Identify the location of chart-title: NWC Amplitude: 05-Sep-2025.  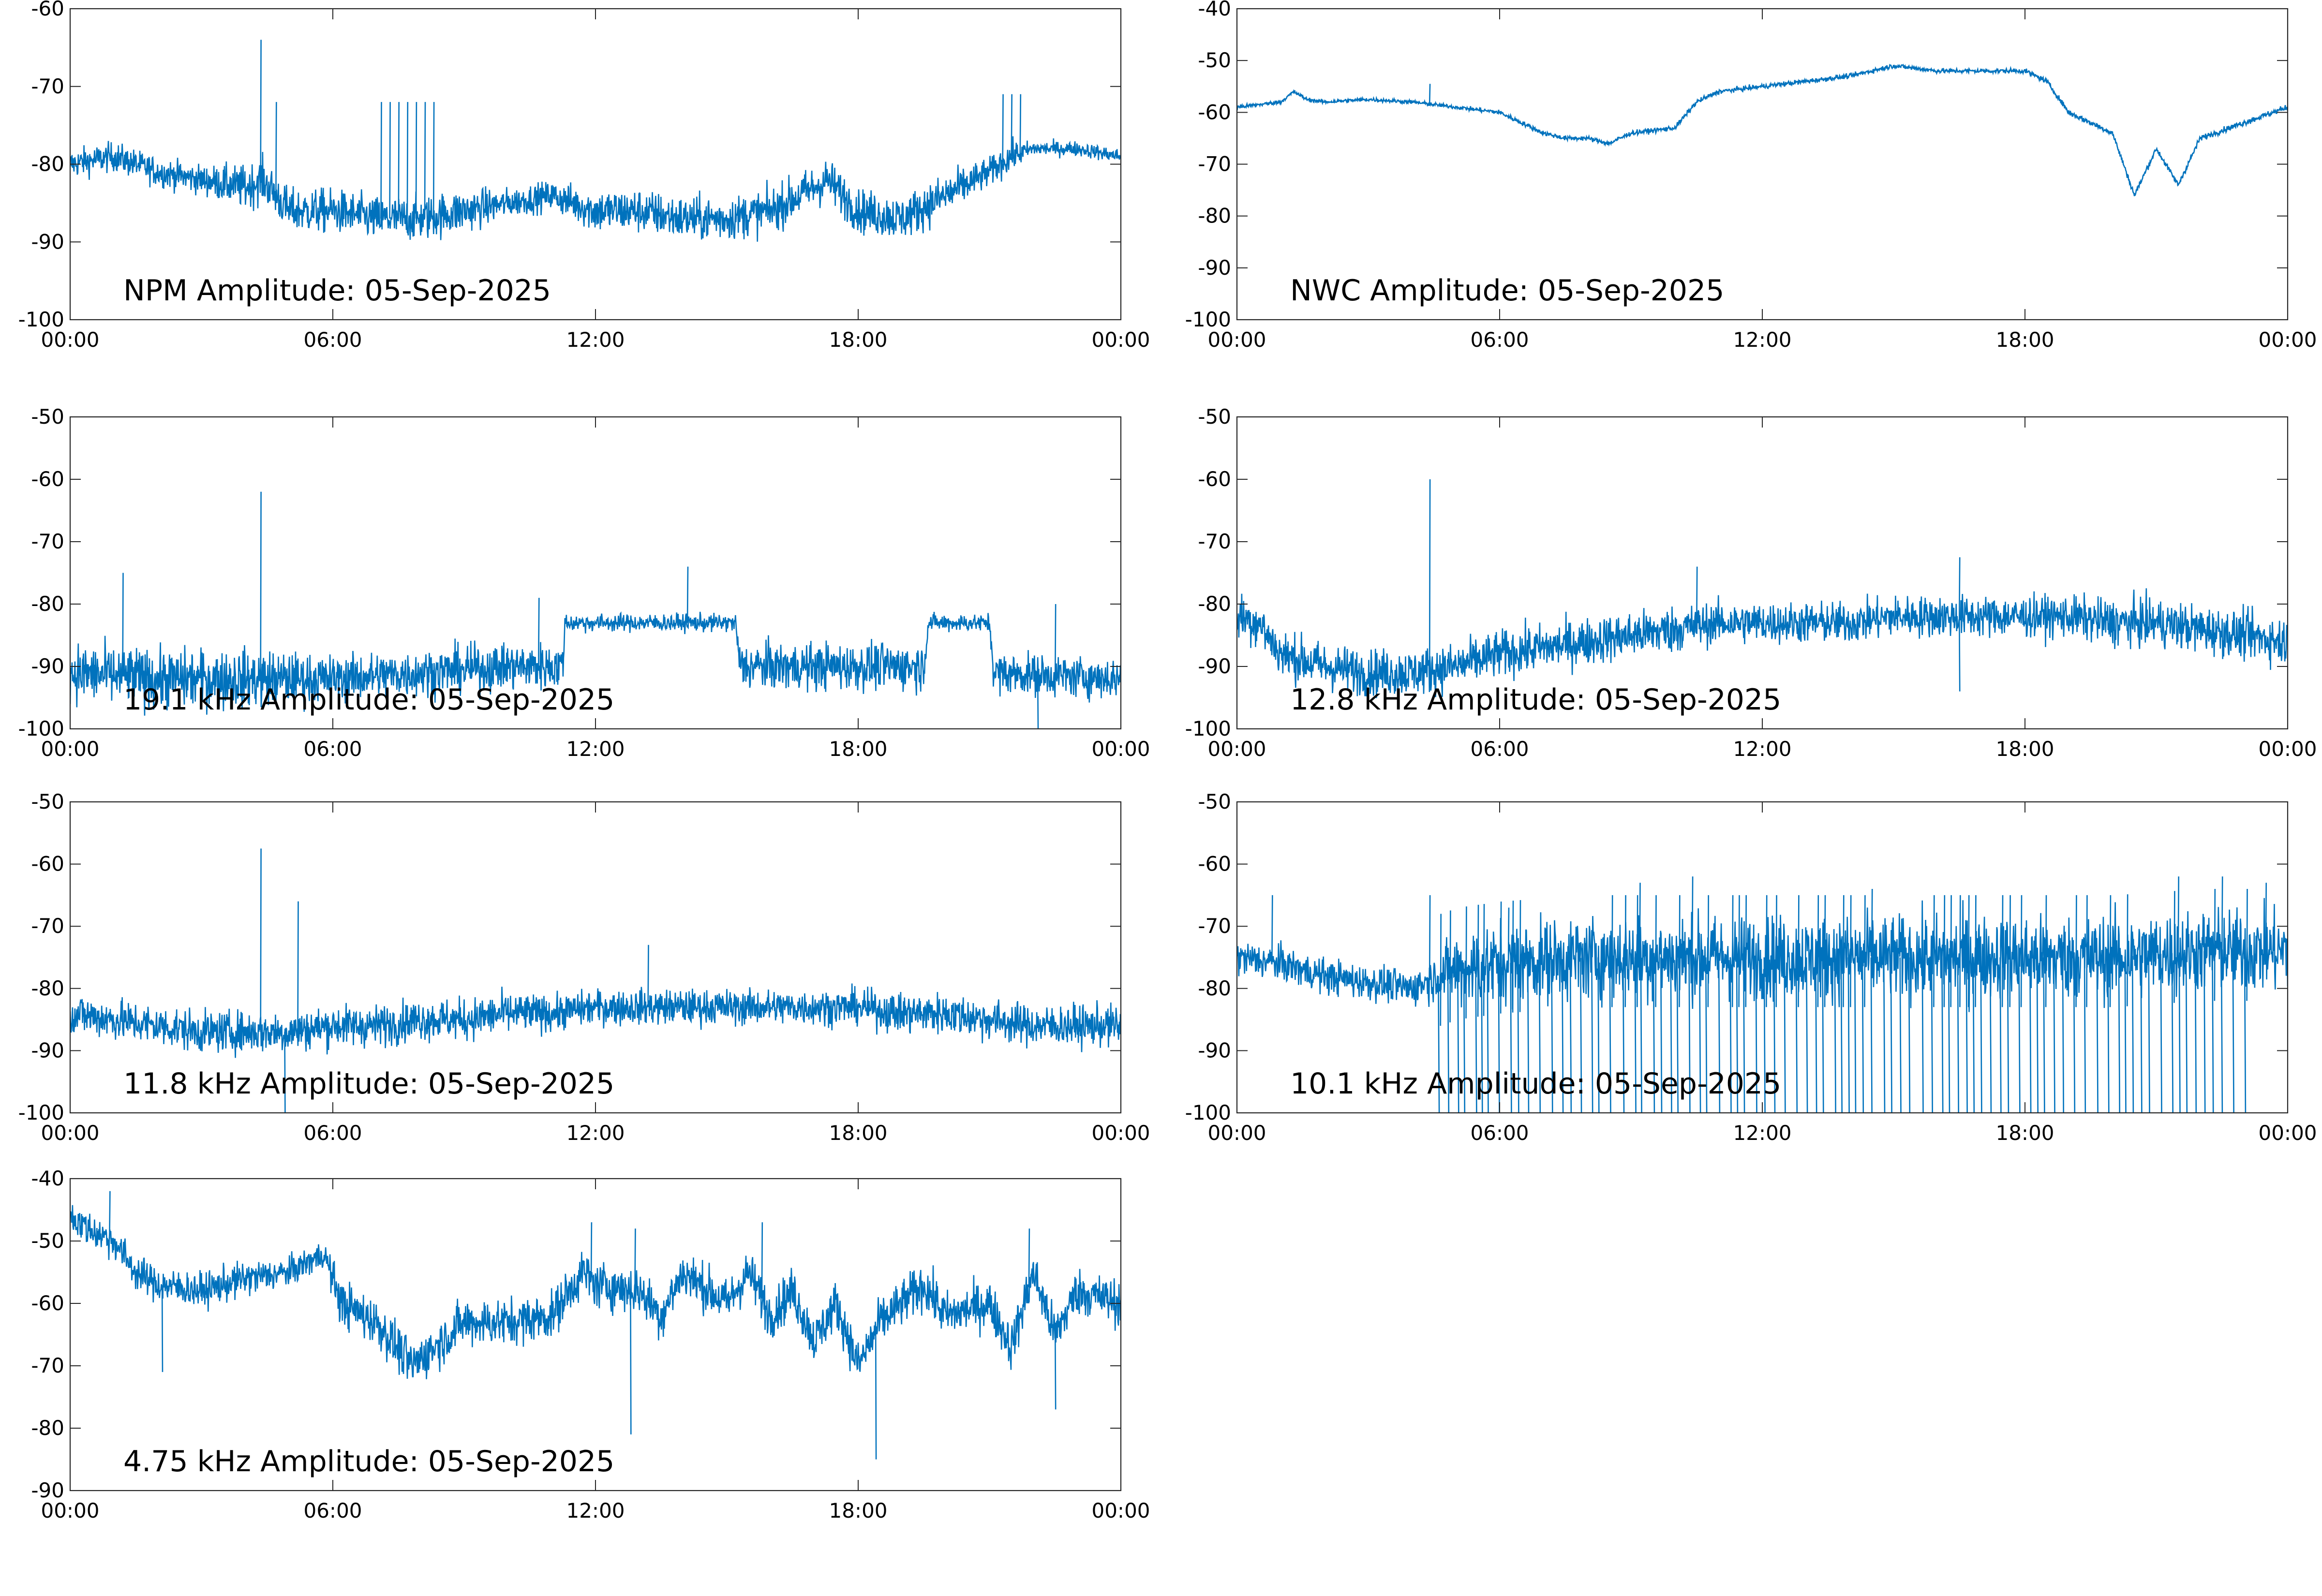
(1507, 291).